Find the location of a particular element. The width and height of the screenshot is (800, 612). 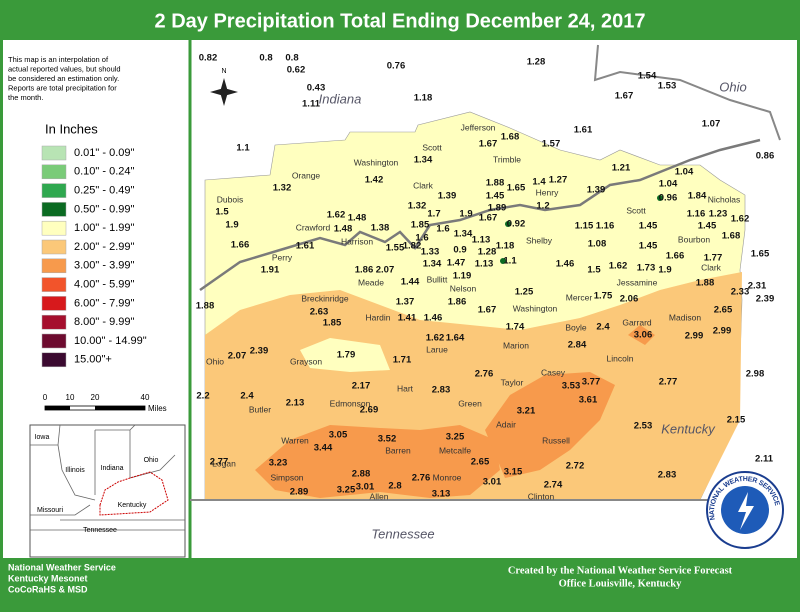

precip-value: 0.76 is located at coordinates (396, 66).